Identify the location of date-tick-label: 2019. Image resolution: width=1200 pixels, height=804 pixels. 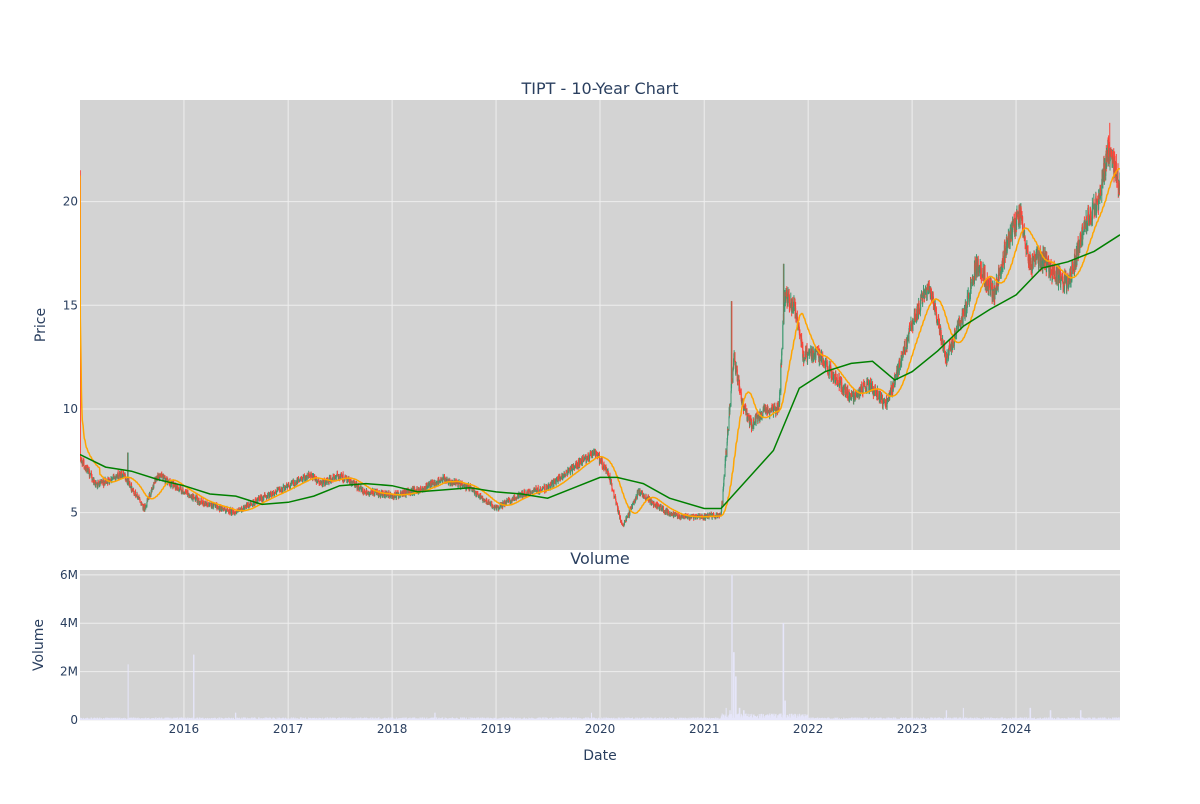
(496, 729).